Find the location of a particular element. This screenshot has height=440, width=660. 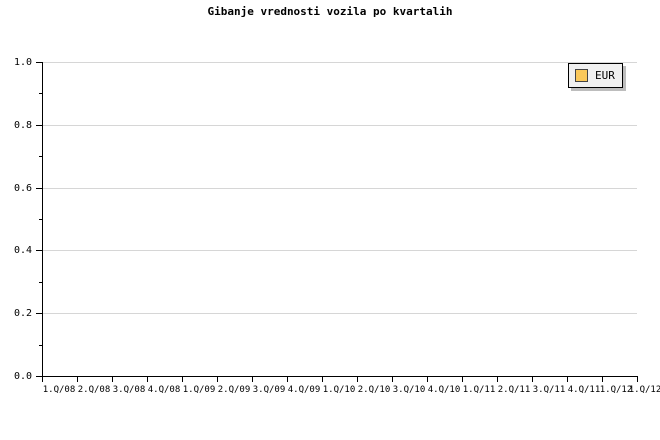

chart-legend: EUR is located at coordinates (595, 75).